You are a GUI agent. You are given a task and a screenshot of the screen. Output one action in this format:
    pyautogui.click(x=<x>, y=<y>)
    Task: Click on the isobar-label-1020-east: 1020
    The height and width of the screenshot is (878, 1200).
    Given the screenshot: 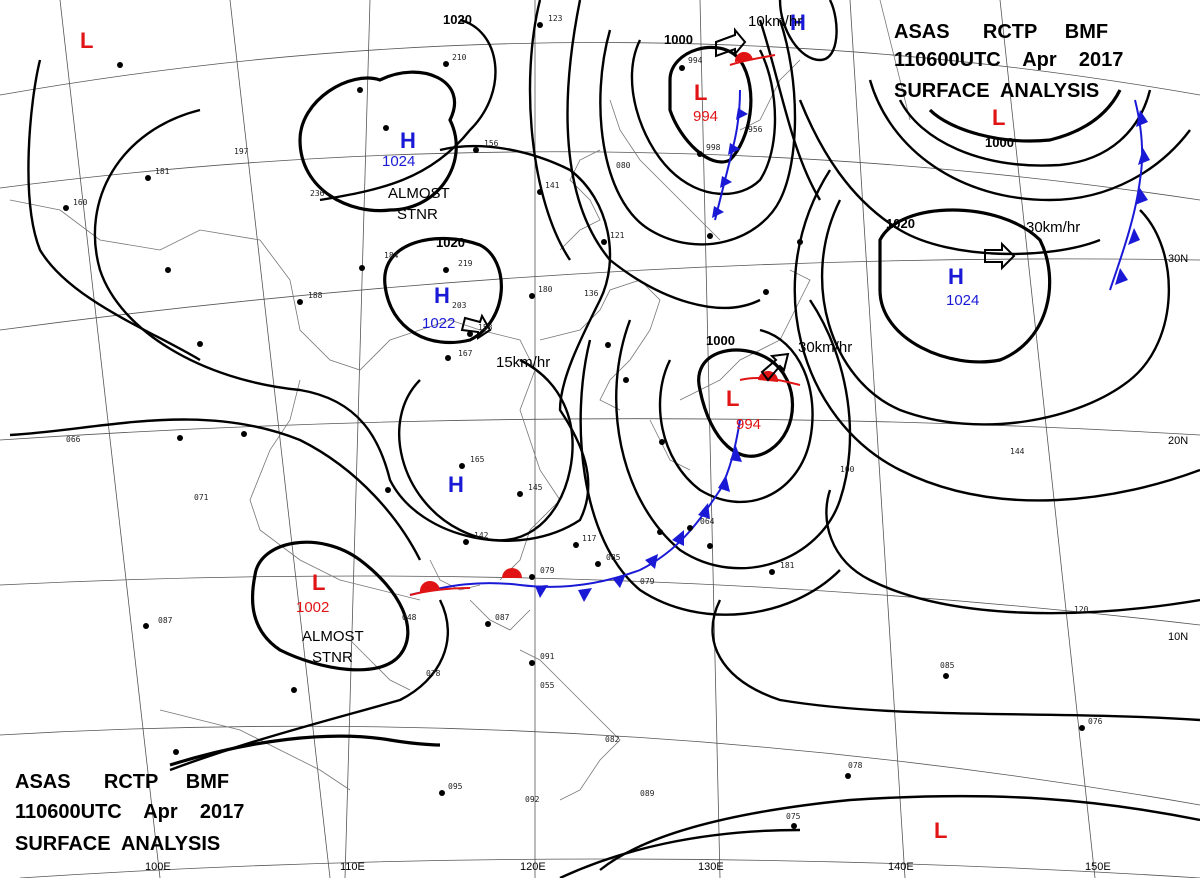 What is the action you would take?
    pyautogui.click(x=900, y=223)
    